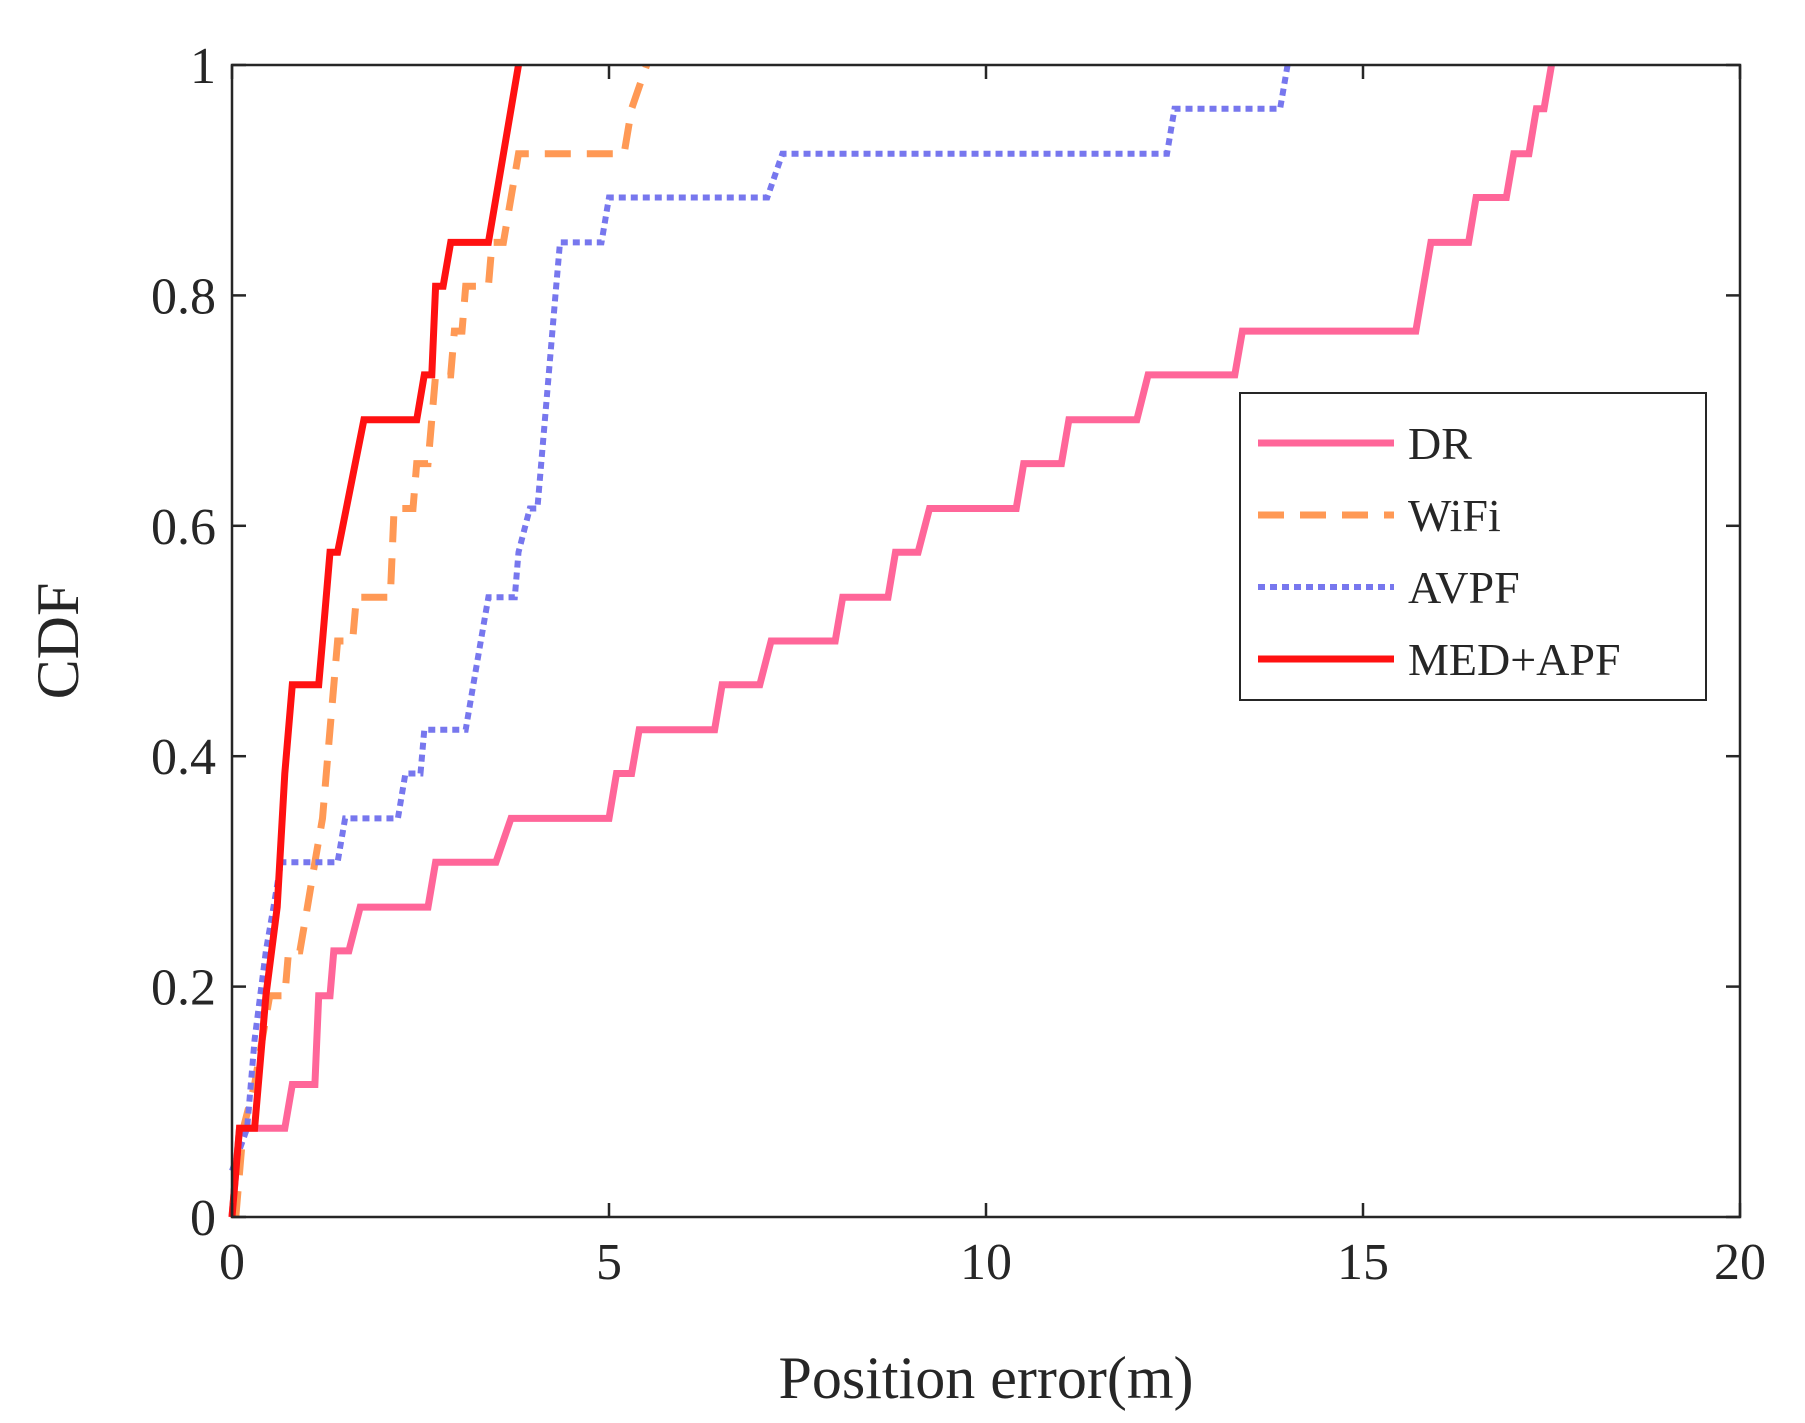 Image resolution: width=1805 pixels, height=1423 pixels. I want to click on y-axis-title: CDF, so click(58, 641).